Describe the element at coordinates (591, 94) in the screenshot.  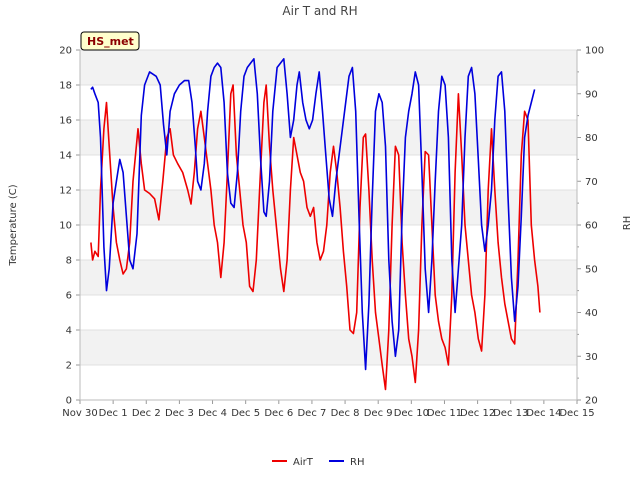
I see `y2-tick-label: 90` at that location.